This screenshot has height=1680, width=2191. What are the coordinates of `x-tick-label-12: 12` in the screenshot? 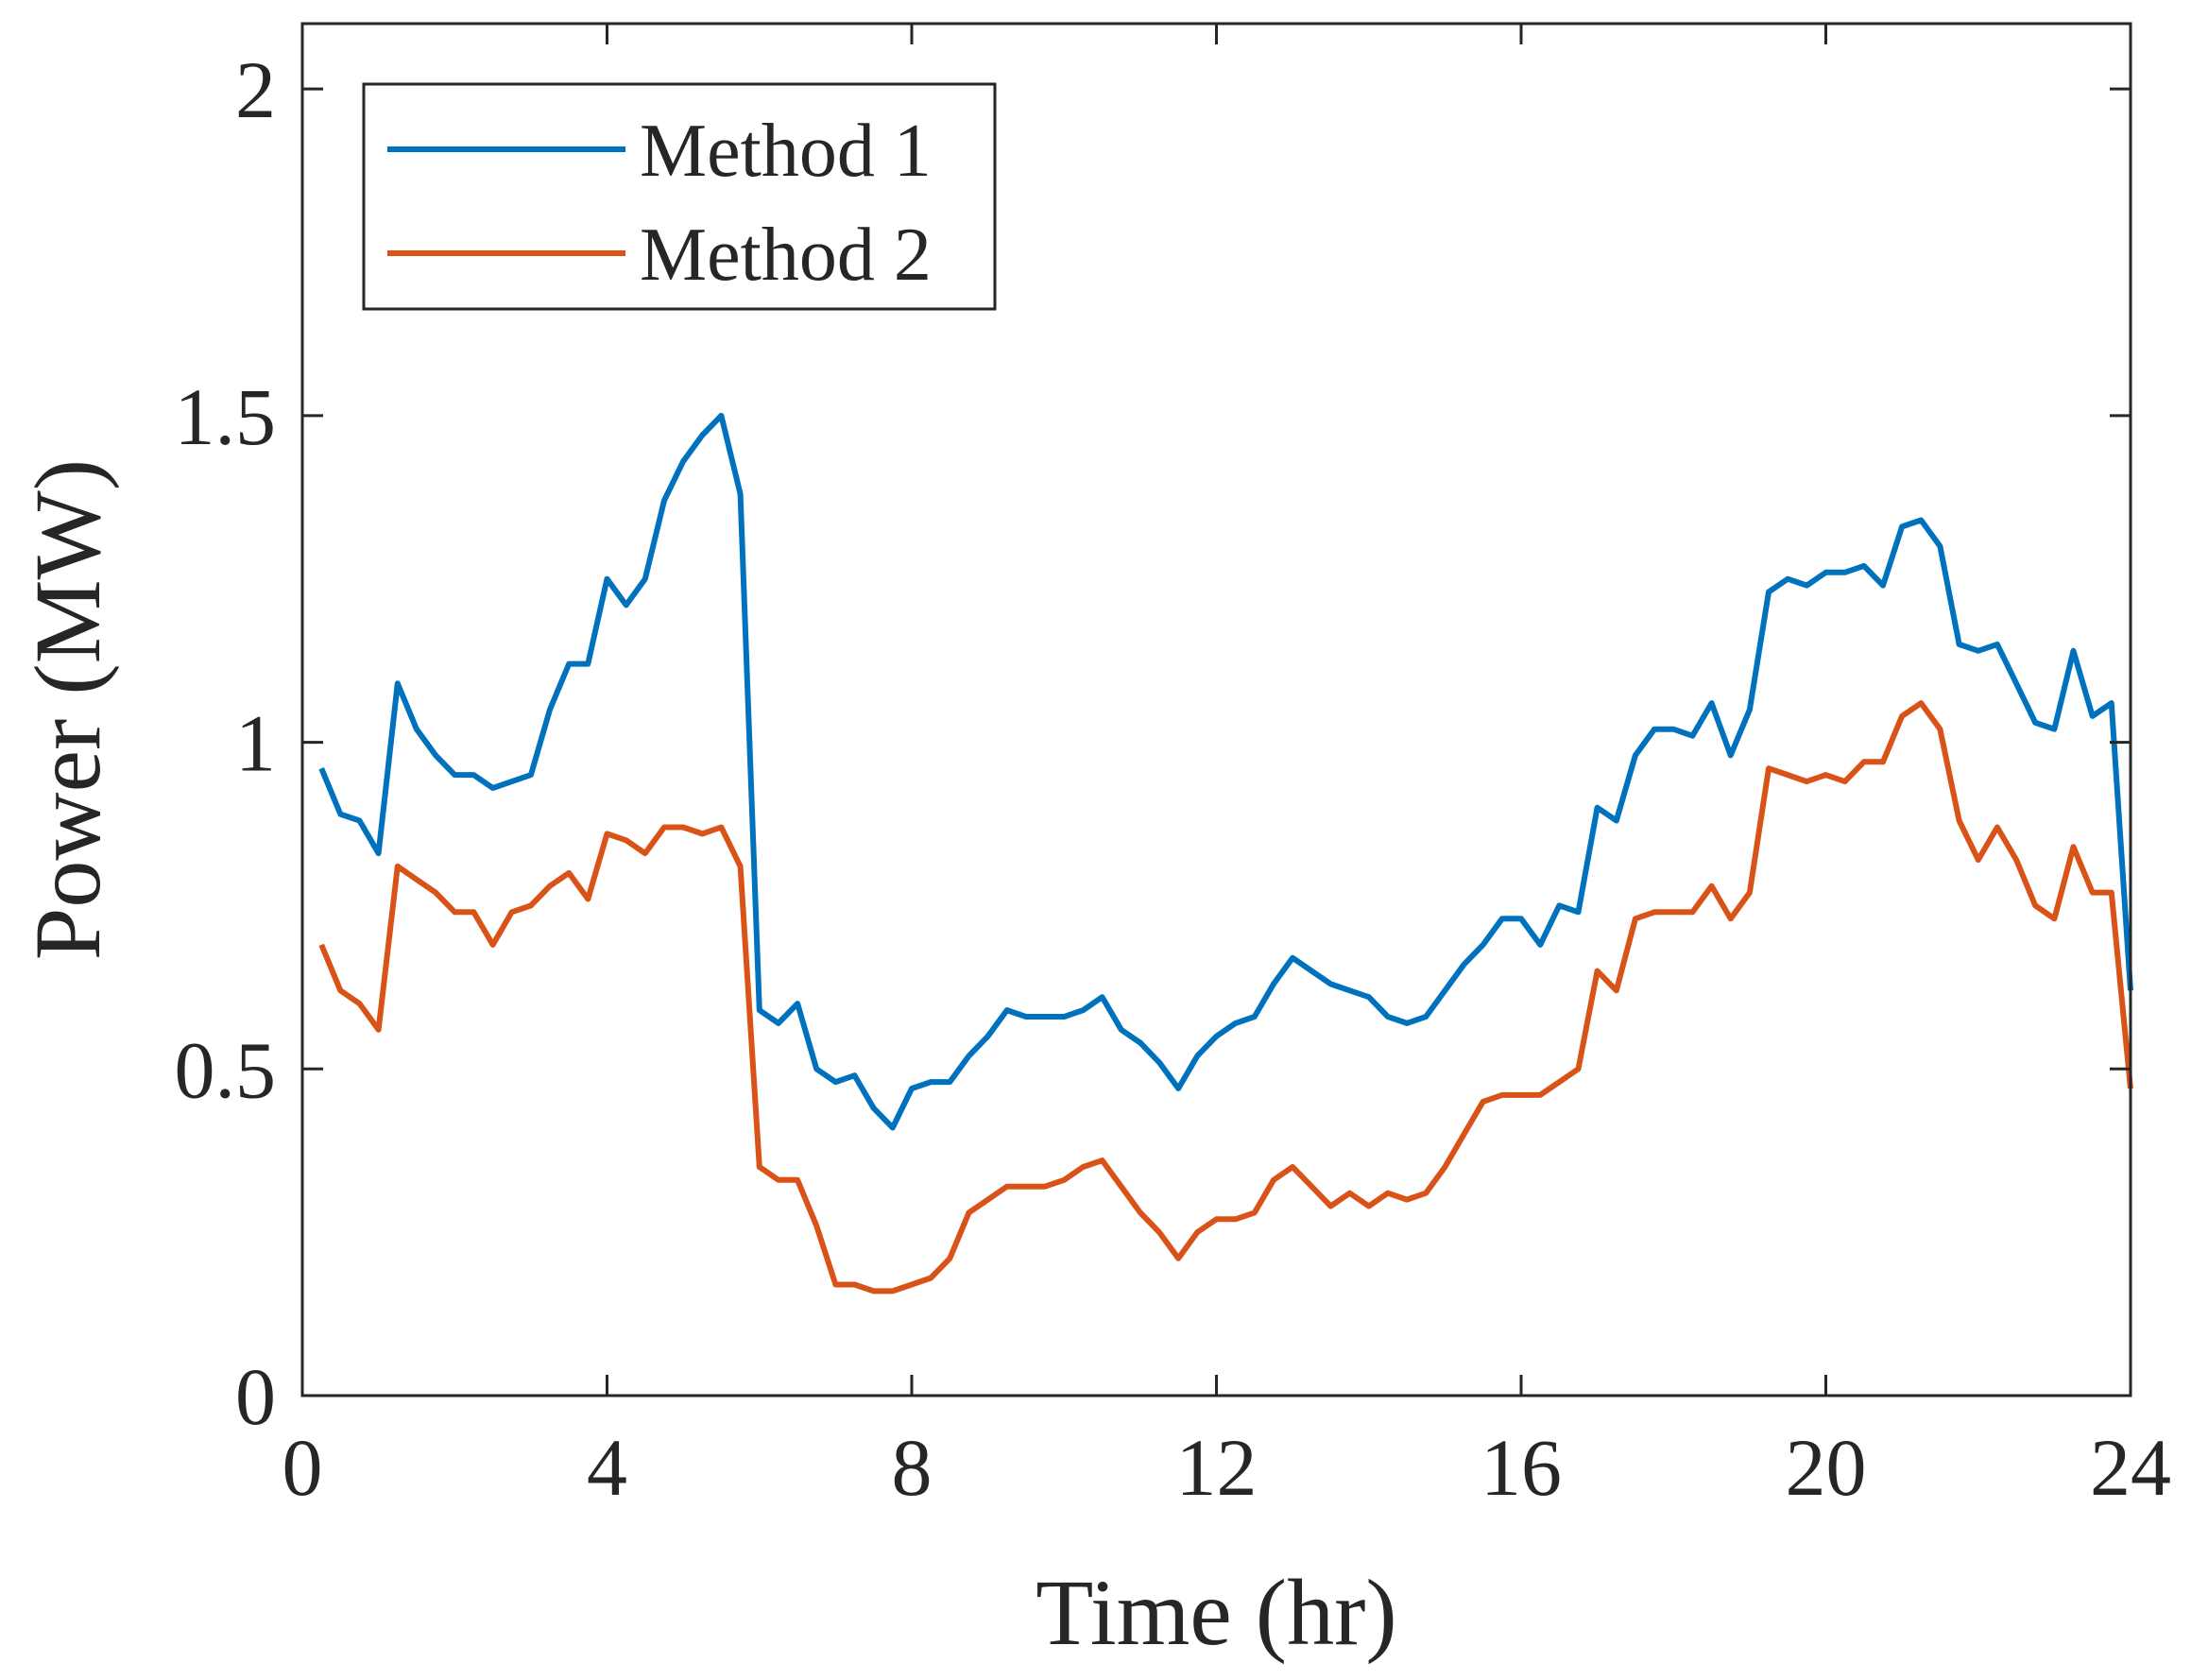 It's located at (1217, 1467).